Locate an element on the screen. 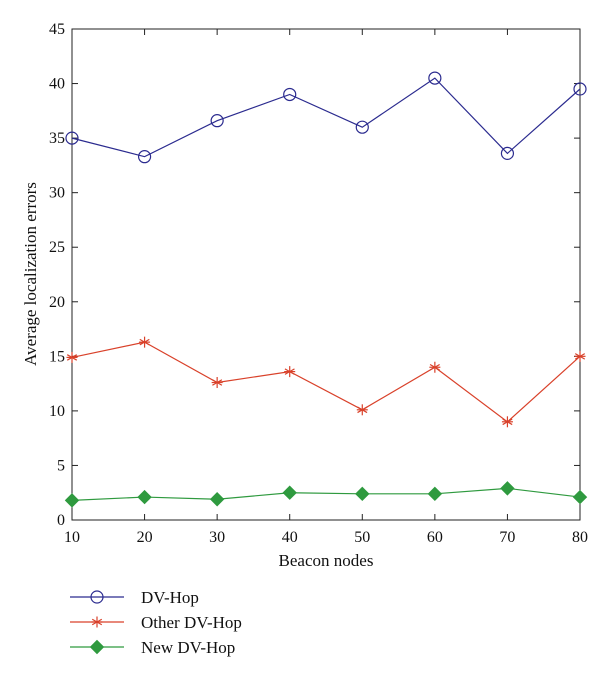 The height and width of the screenshot is (678, 600). y-axis-title: Average localization errors is located at coordinates (30, 274).